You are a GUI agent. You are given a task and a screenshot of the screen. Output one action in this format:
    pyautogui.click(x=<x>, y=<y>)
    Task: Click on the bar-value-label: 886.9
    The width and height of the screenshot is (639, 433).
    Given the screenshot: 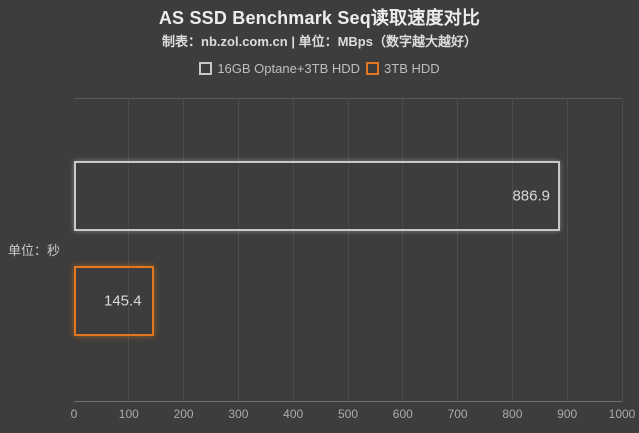 What is the action you would take?
    pyautogui.click(x=531, y=196)
    